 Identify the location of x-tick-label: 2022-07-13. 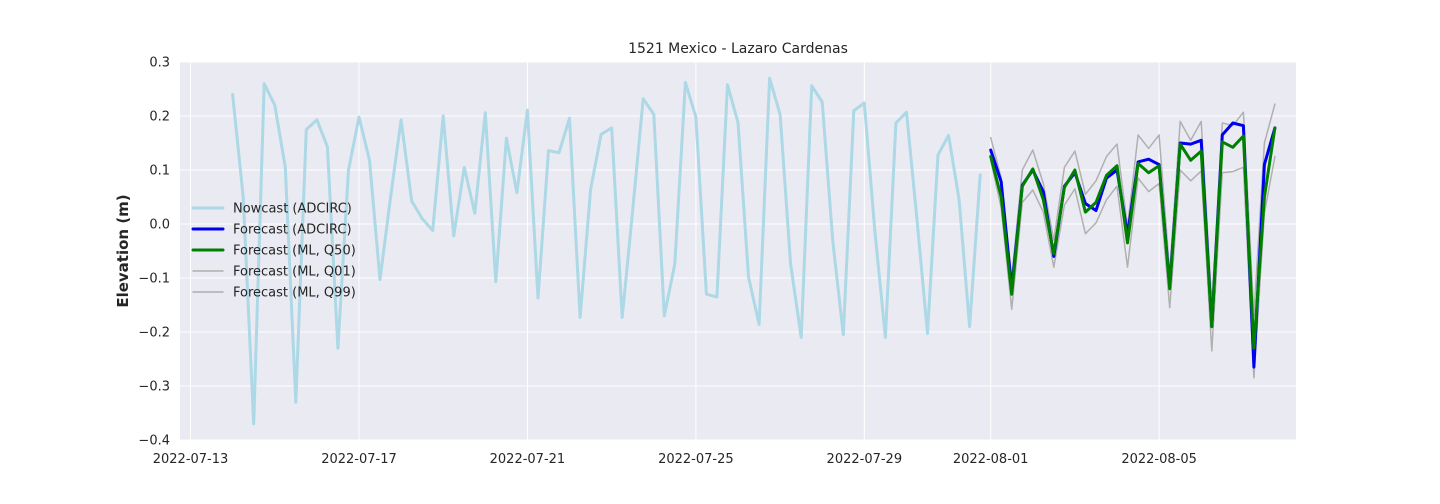
(191, 459).